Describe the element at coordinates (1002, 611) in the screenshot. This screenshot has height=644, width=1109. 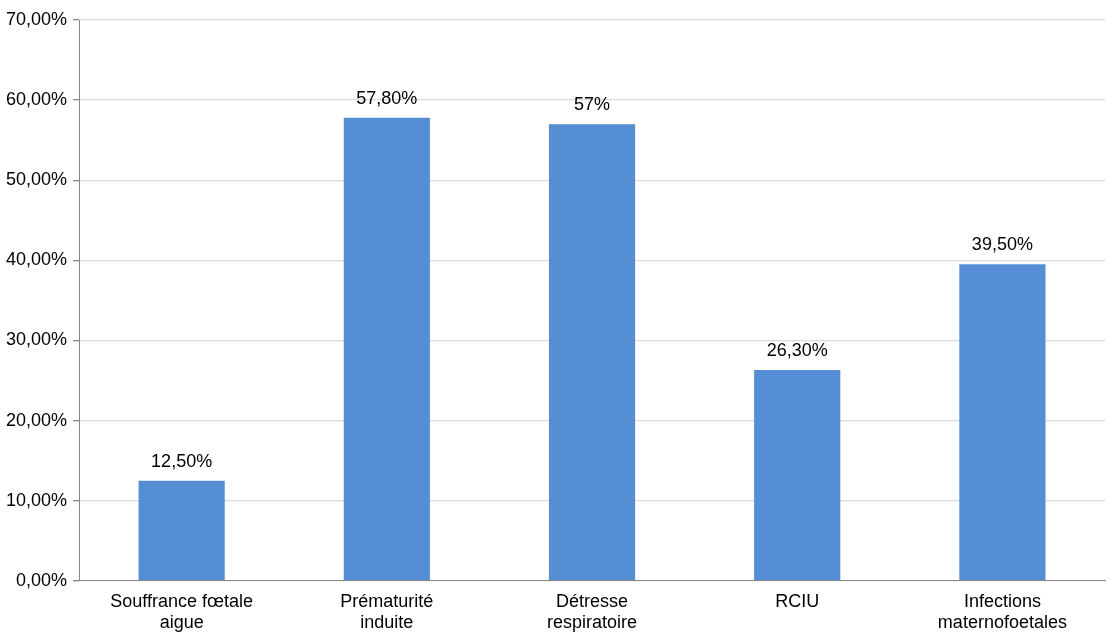
I see `x-tick-label: Infections maternofoetales` at that location.